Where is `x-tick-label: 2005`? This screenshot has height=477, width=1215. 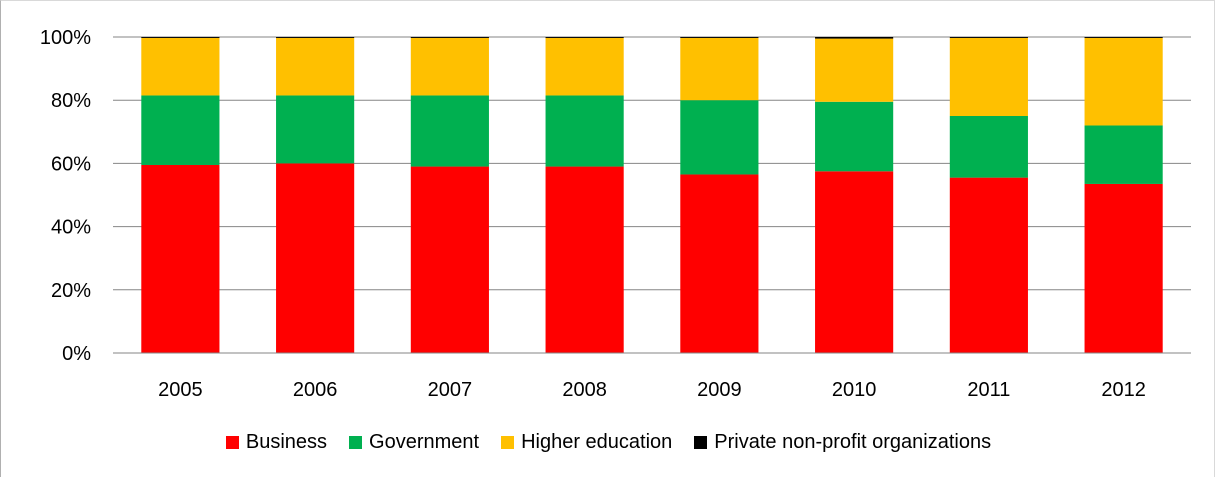
x-tick-label: 2005 is located at coordinates (180, 390).